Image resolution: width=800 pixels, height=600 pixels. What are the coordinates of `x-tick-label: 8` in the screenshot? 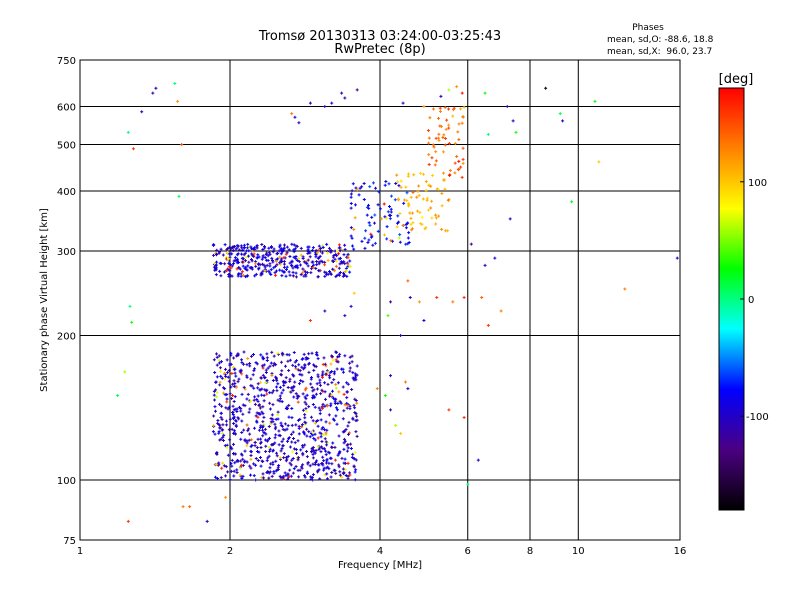 It's located at (530, 551).